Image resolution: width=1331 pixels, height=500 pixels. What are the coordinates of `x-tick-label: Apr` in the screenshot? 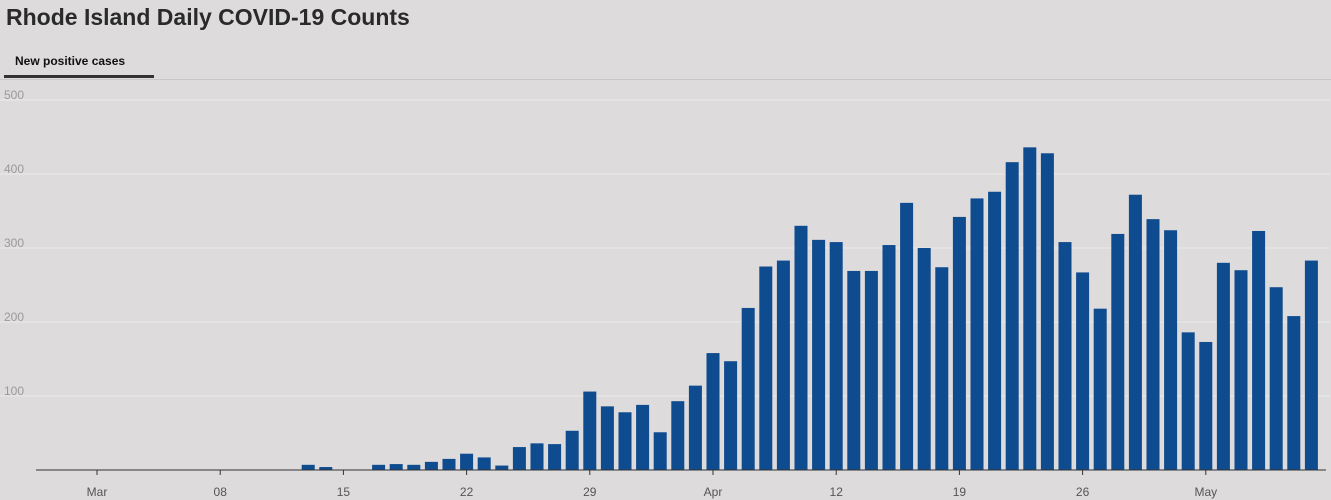 It's located at (713, 492).